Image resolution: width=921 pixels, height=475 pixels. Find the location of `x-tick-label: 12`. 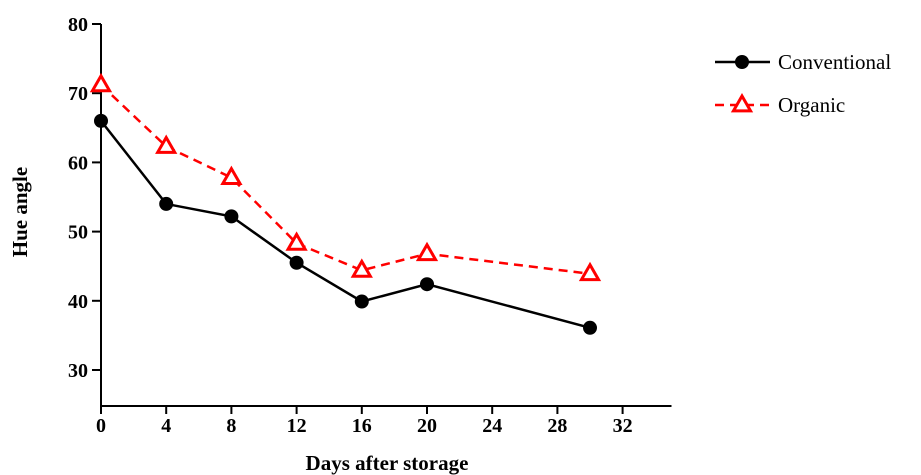

x-tick-label: 12 is located at coordinates (297, 426).